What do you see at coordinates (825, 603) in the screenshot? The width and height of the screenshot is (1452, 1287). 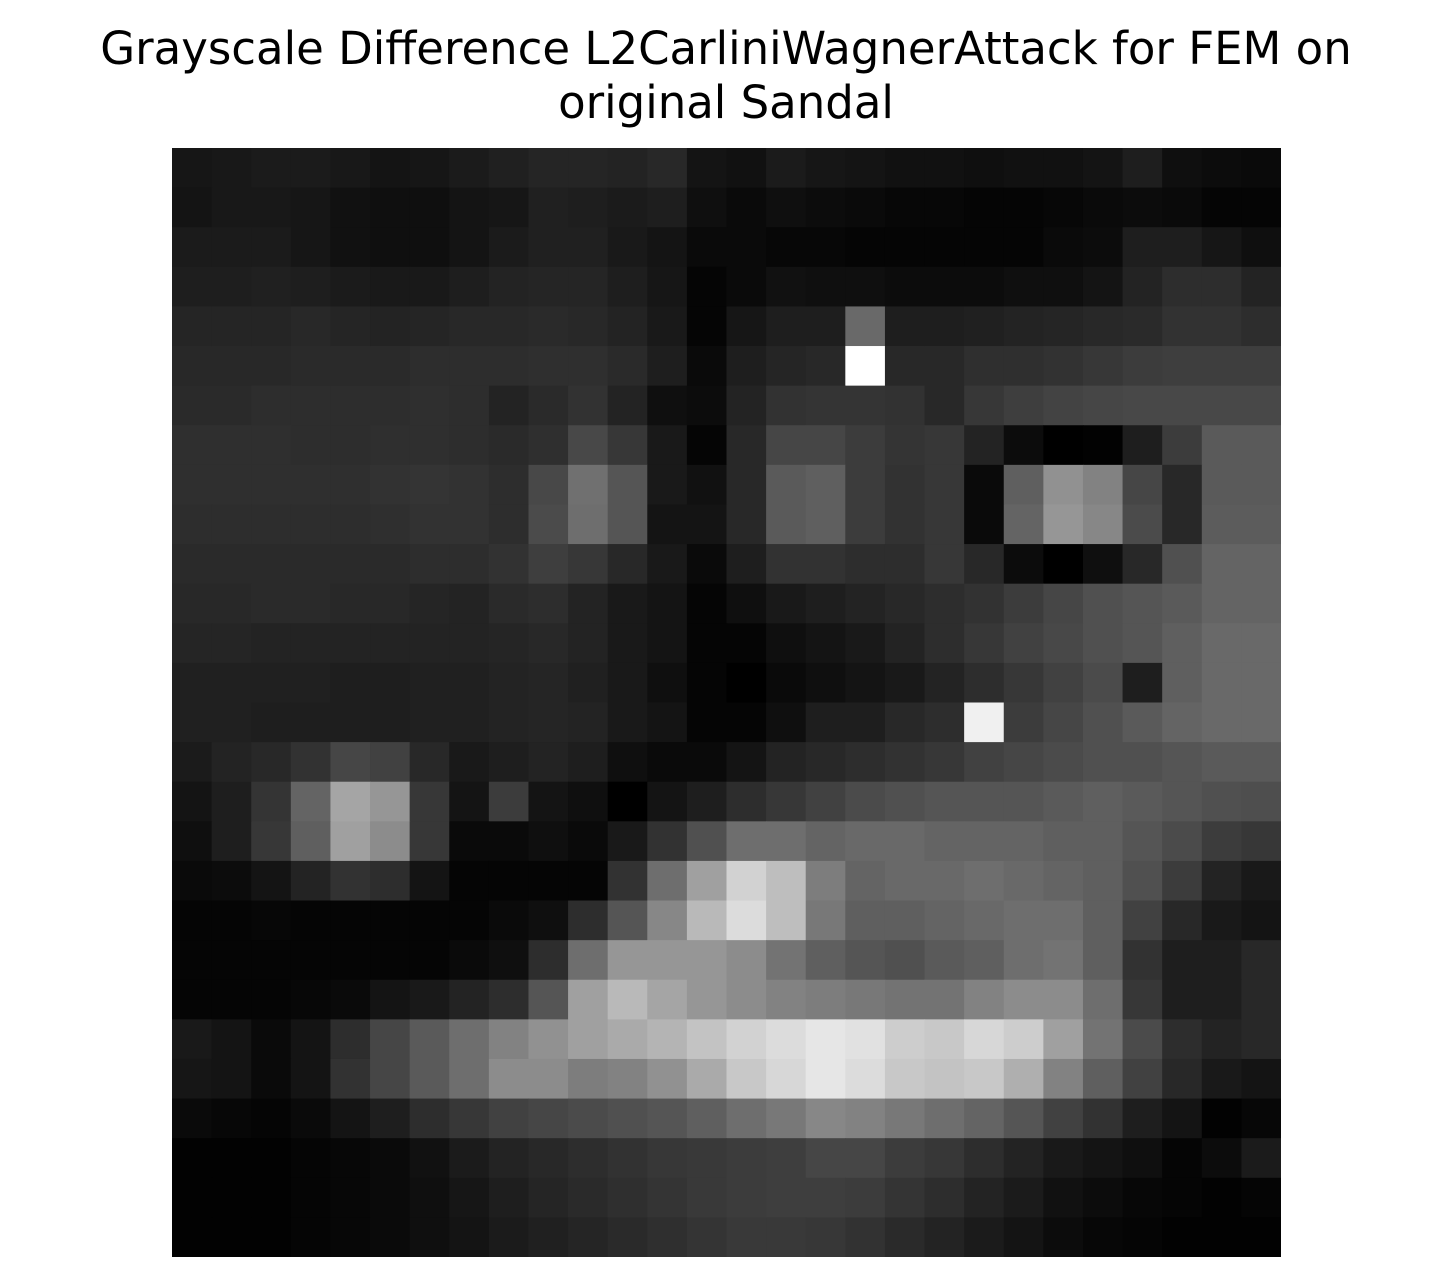 I see `heatmap-cell-r11-c16` at bounding box center [825, 603].